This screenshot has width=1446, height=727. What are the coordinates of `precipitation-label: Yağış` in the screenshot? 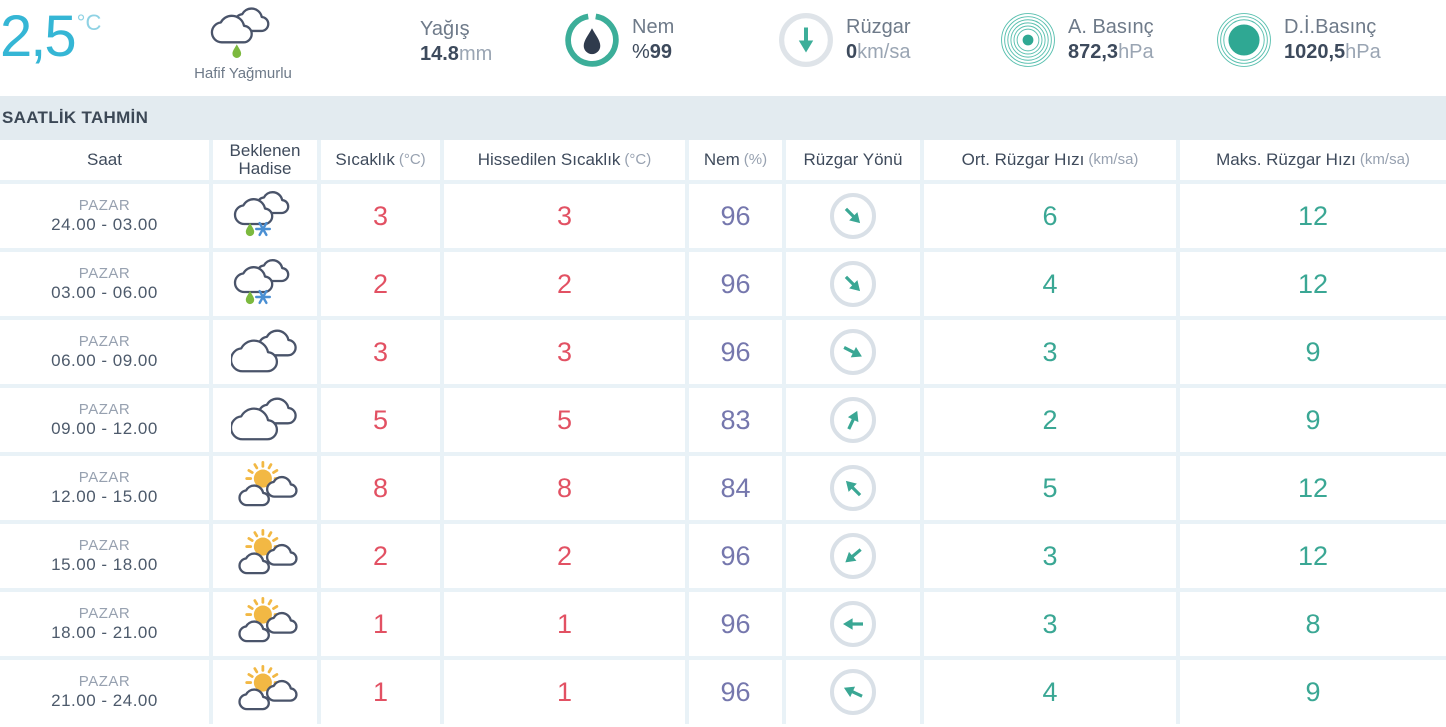 It's located at (445, 29).